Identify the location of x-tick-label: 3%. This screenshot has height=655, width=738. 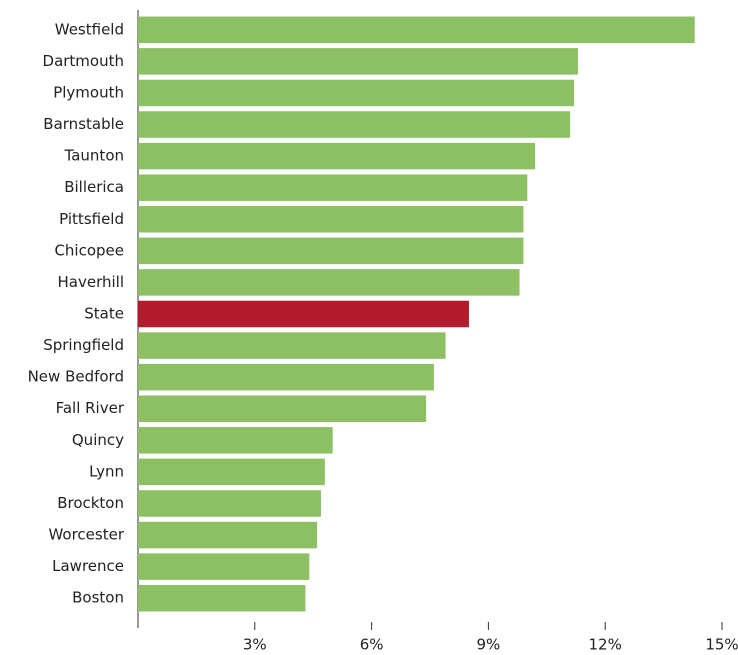
(255, 645).